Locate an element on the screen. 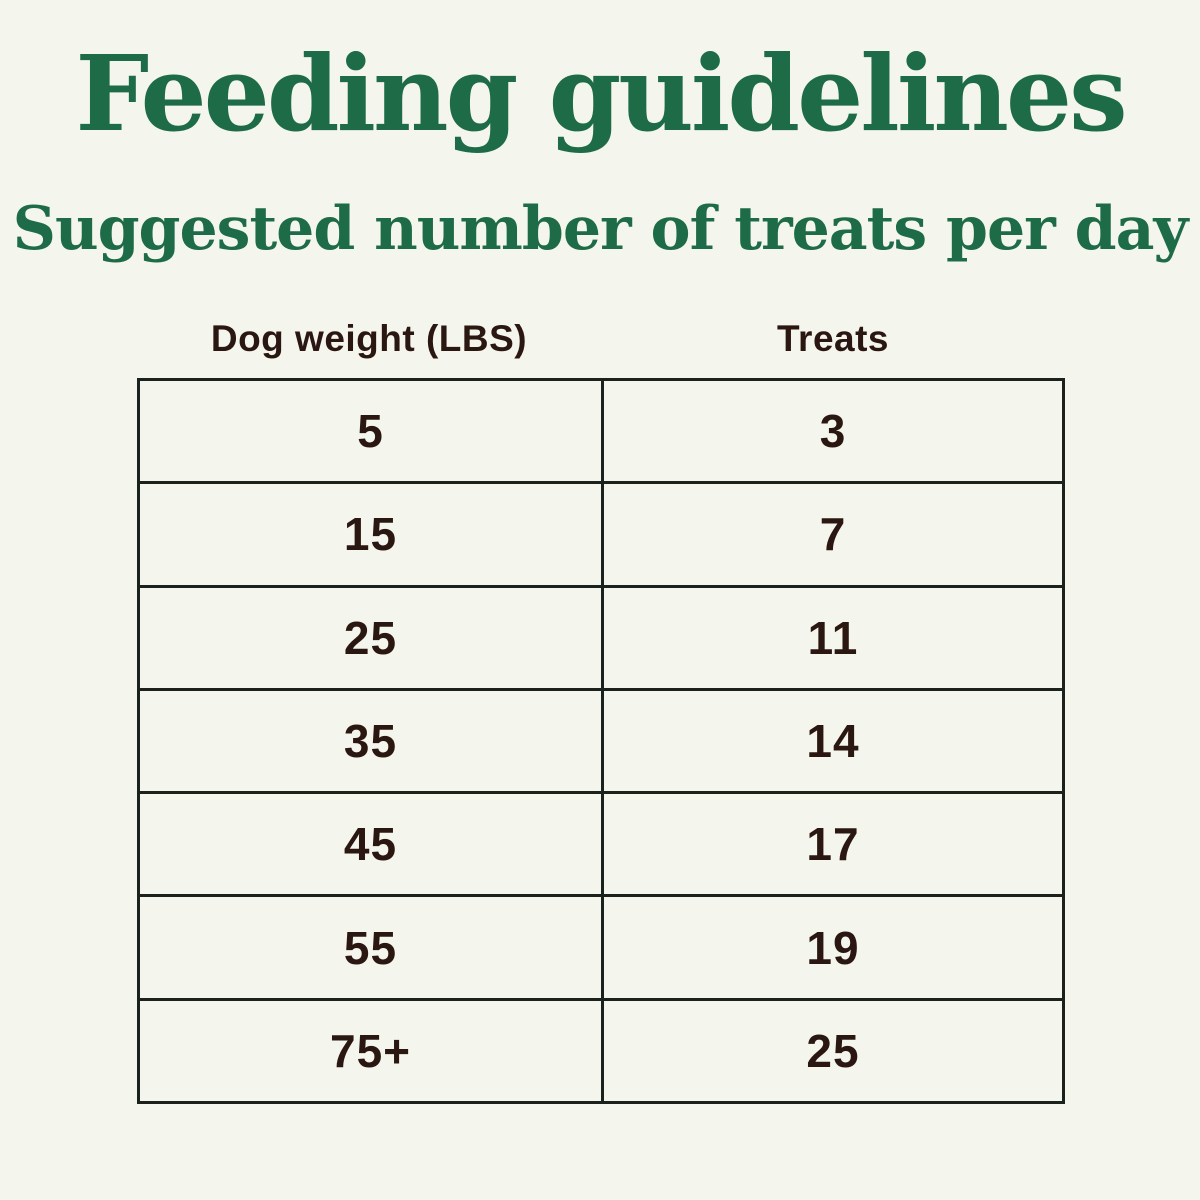  dog-weight-value: 25 is located at coordinates (370, 637).